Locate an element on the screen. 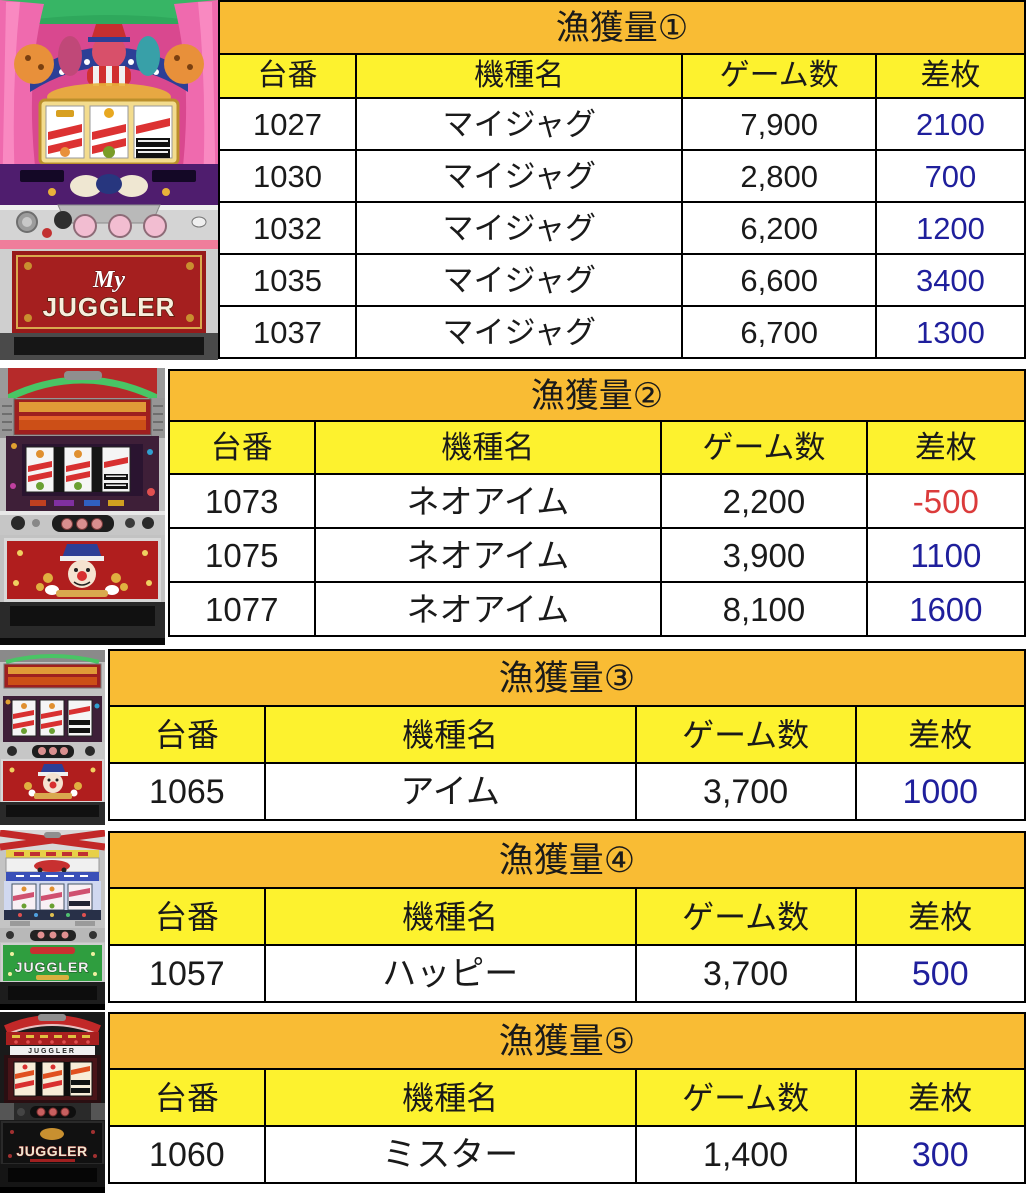 The image size is (1026, 1193). im-juggler-machine-image is located at coordinates (52, 737).